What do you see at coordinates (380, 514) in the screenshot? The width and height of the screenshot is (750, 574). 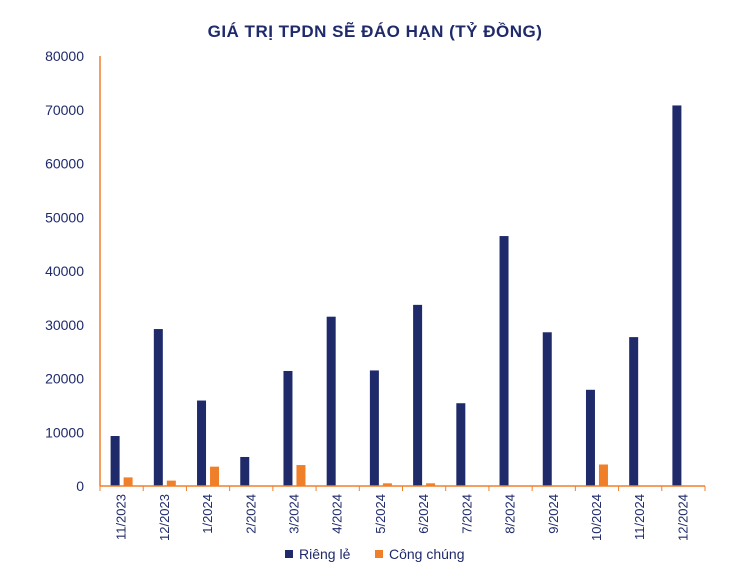 I see `x-tick-label: 5/2024` at bounding box center [380, 514].